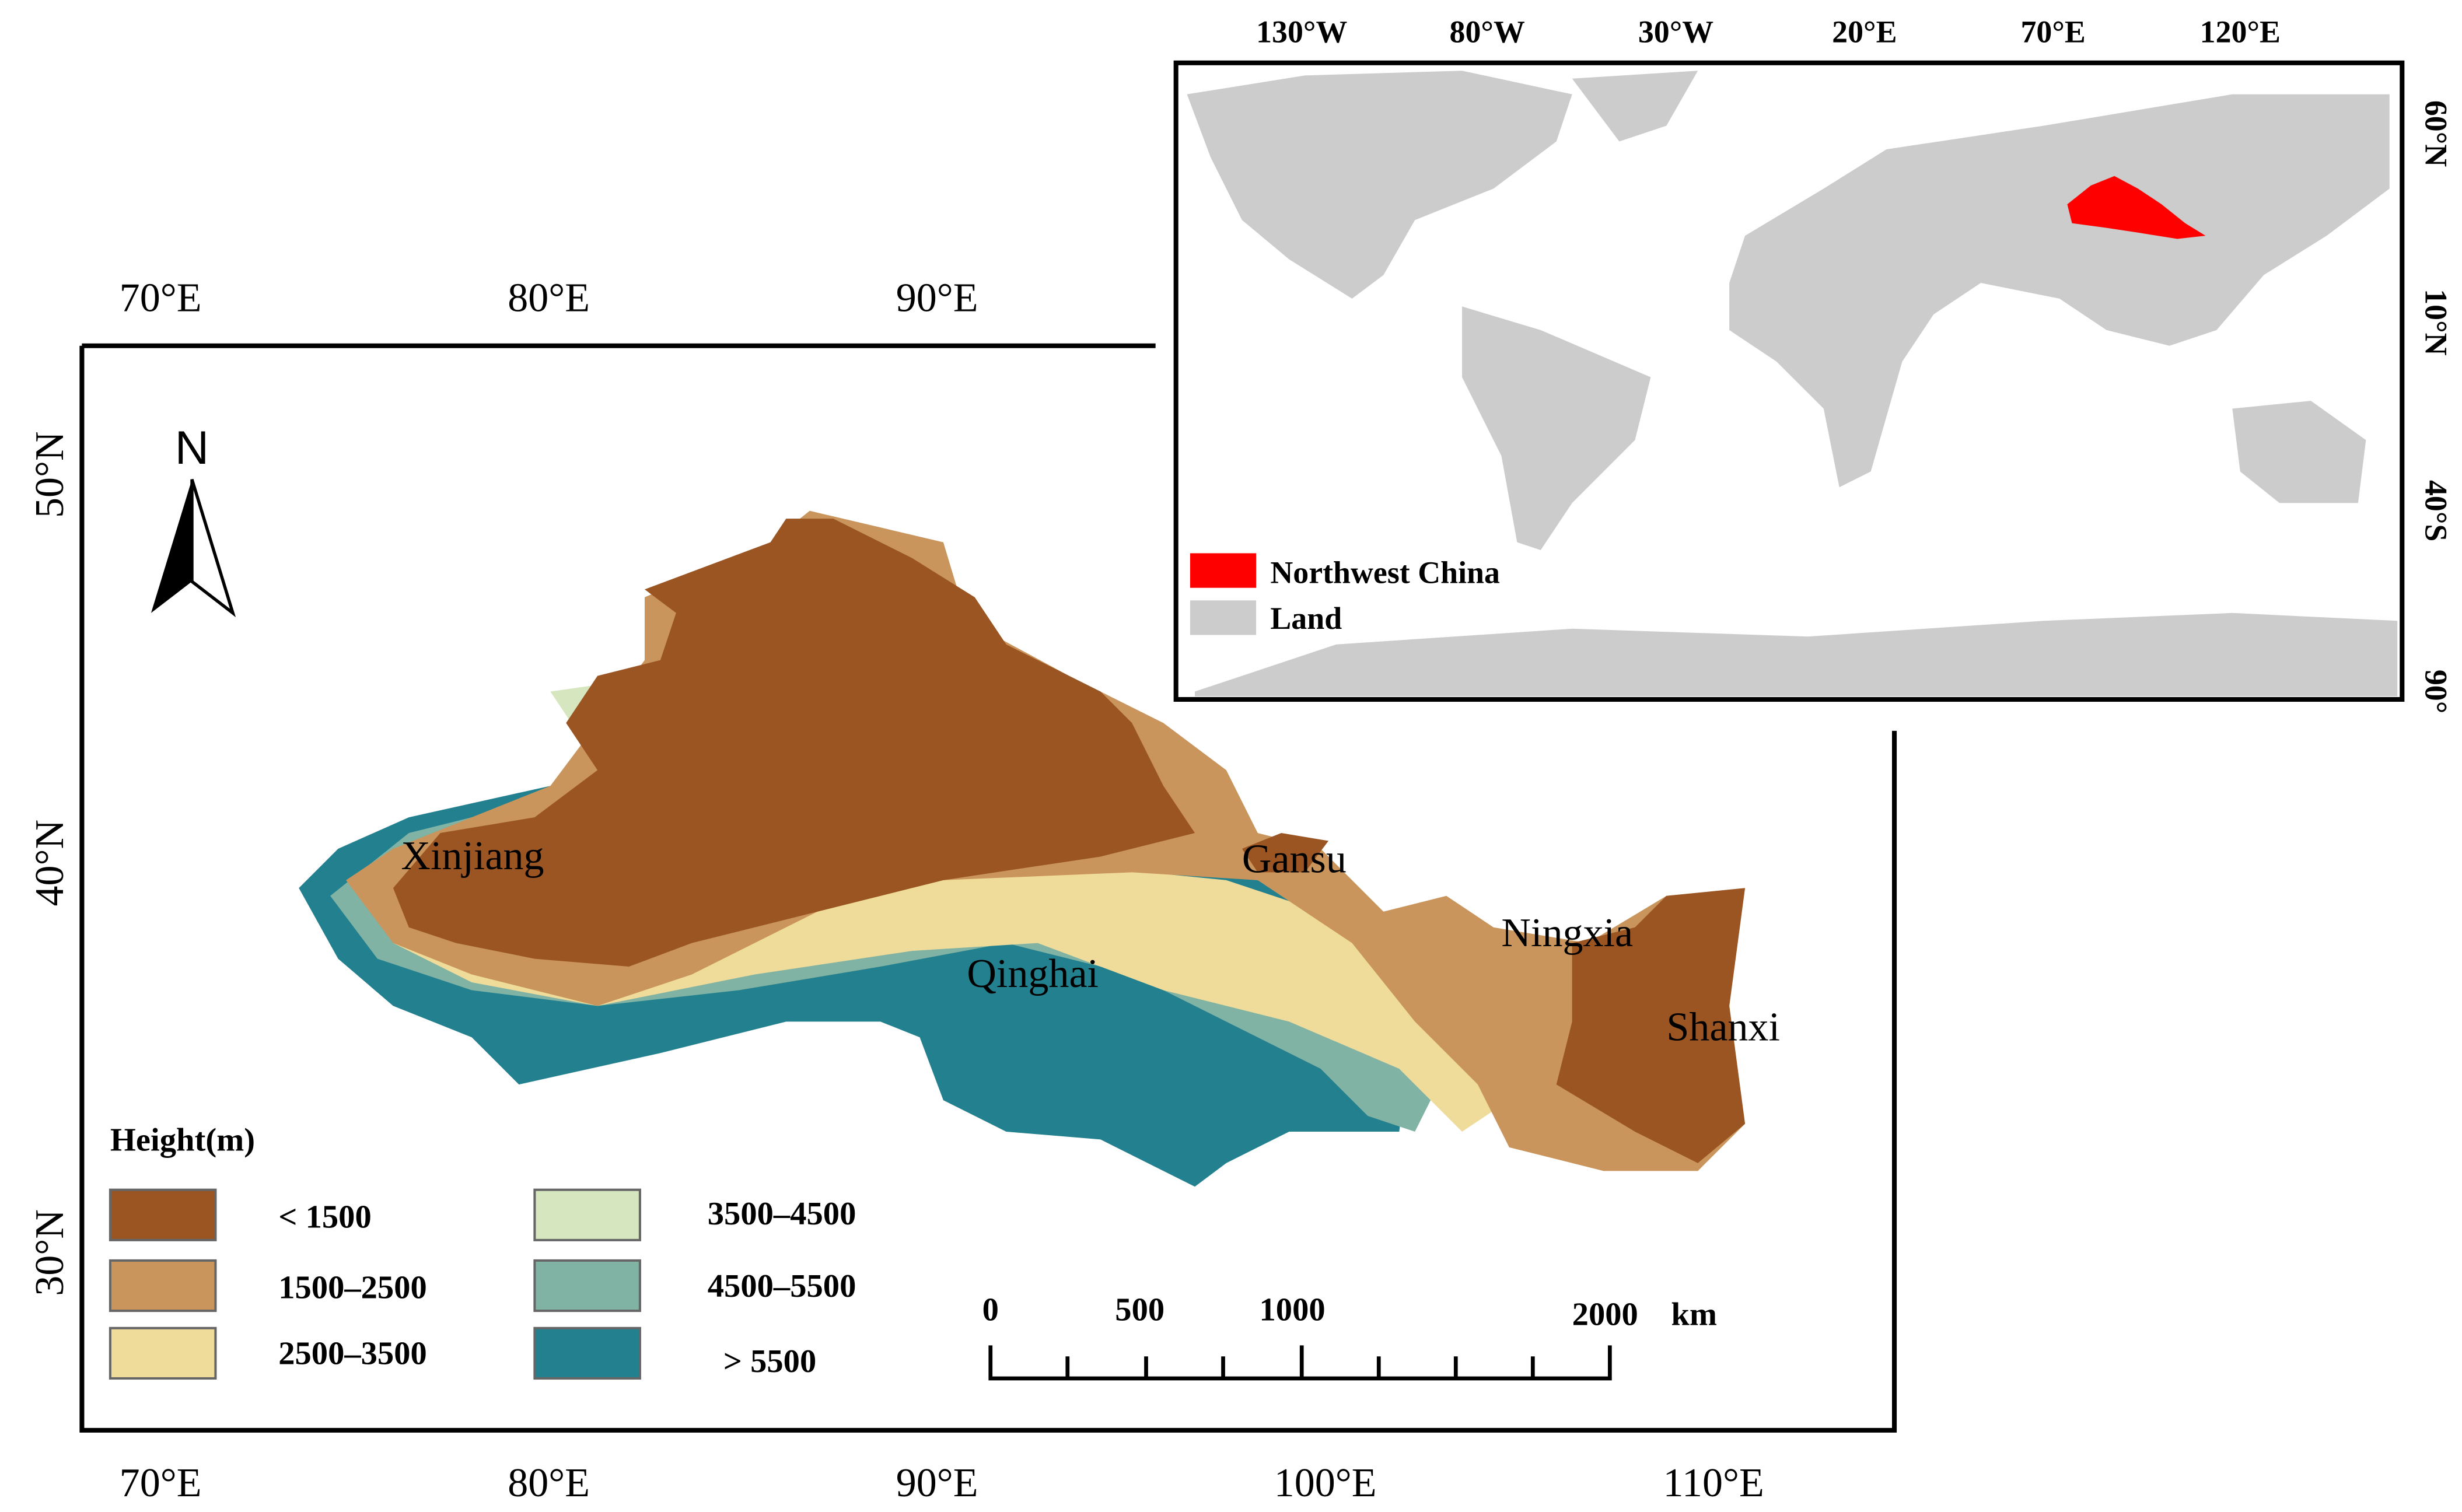 Image resolution: width=2462 pixels, height=1512 pixels. Describe the element at coordinates (325, 1217) in the screenshot. I see `legend-label: < 1500` at that location.